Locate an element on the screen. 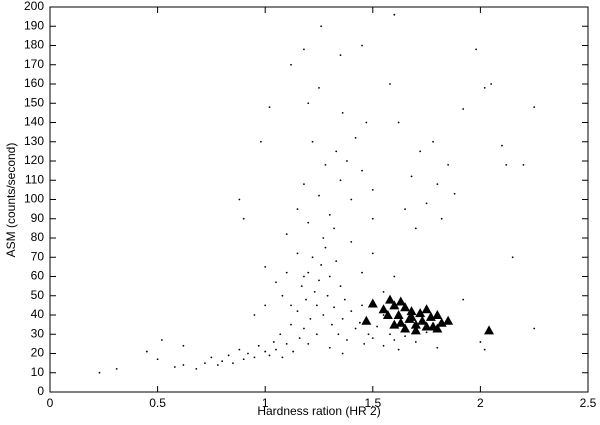 This screenshot has height=425, width=600. y-tick-label: 170 is located at coordinates (34, 64).